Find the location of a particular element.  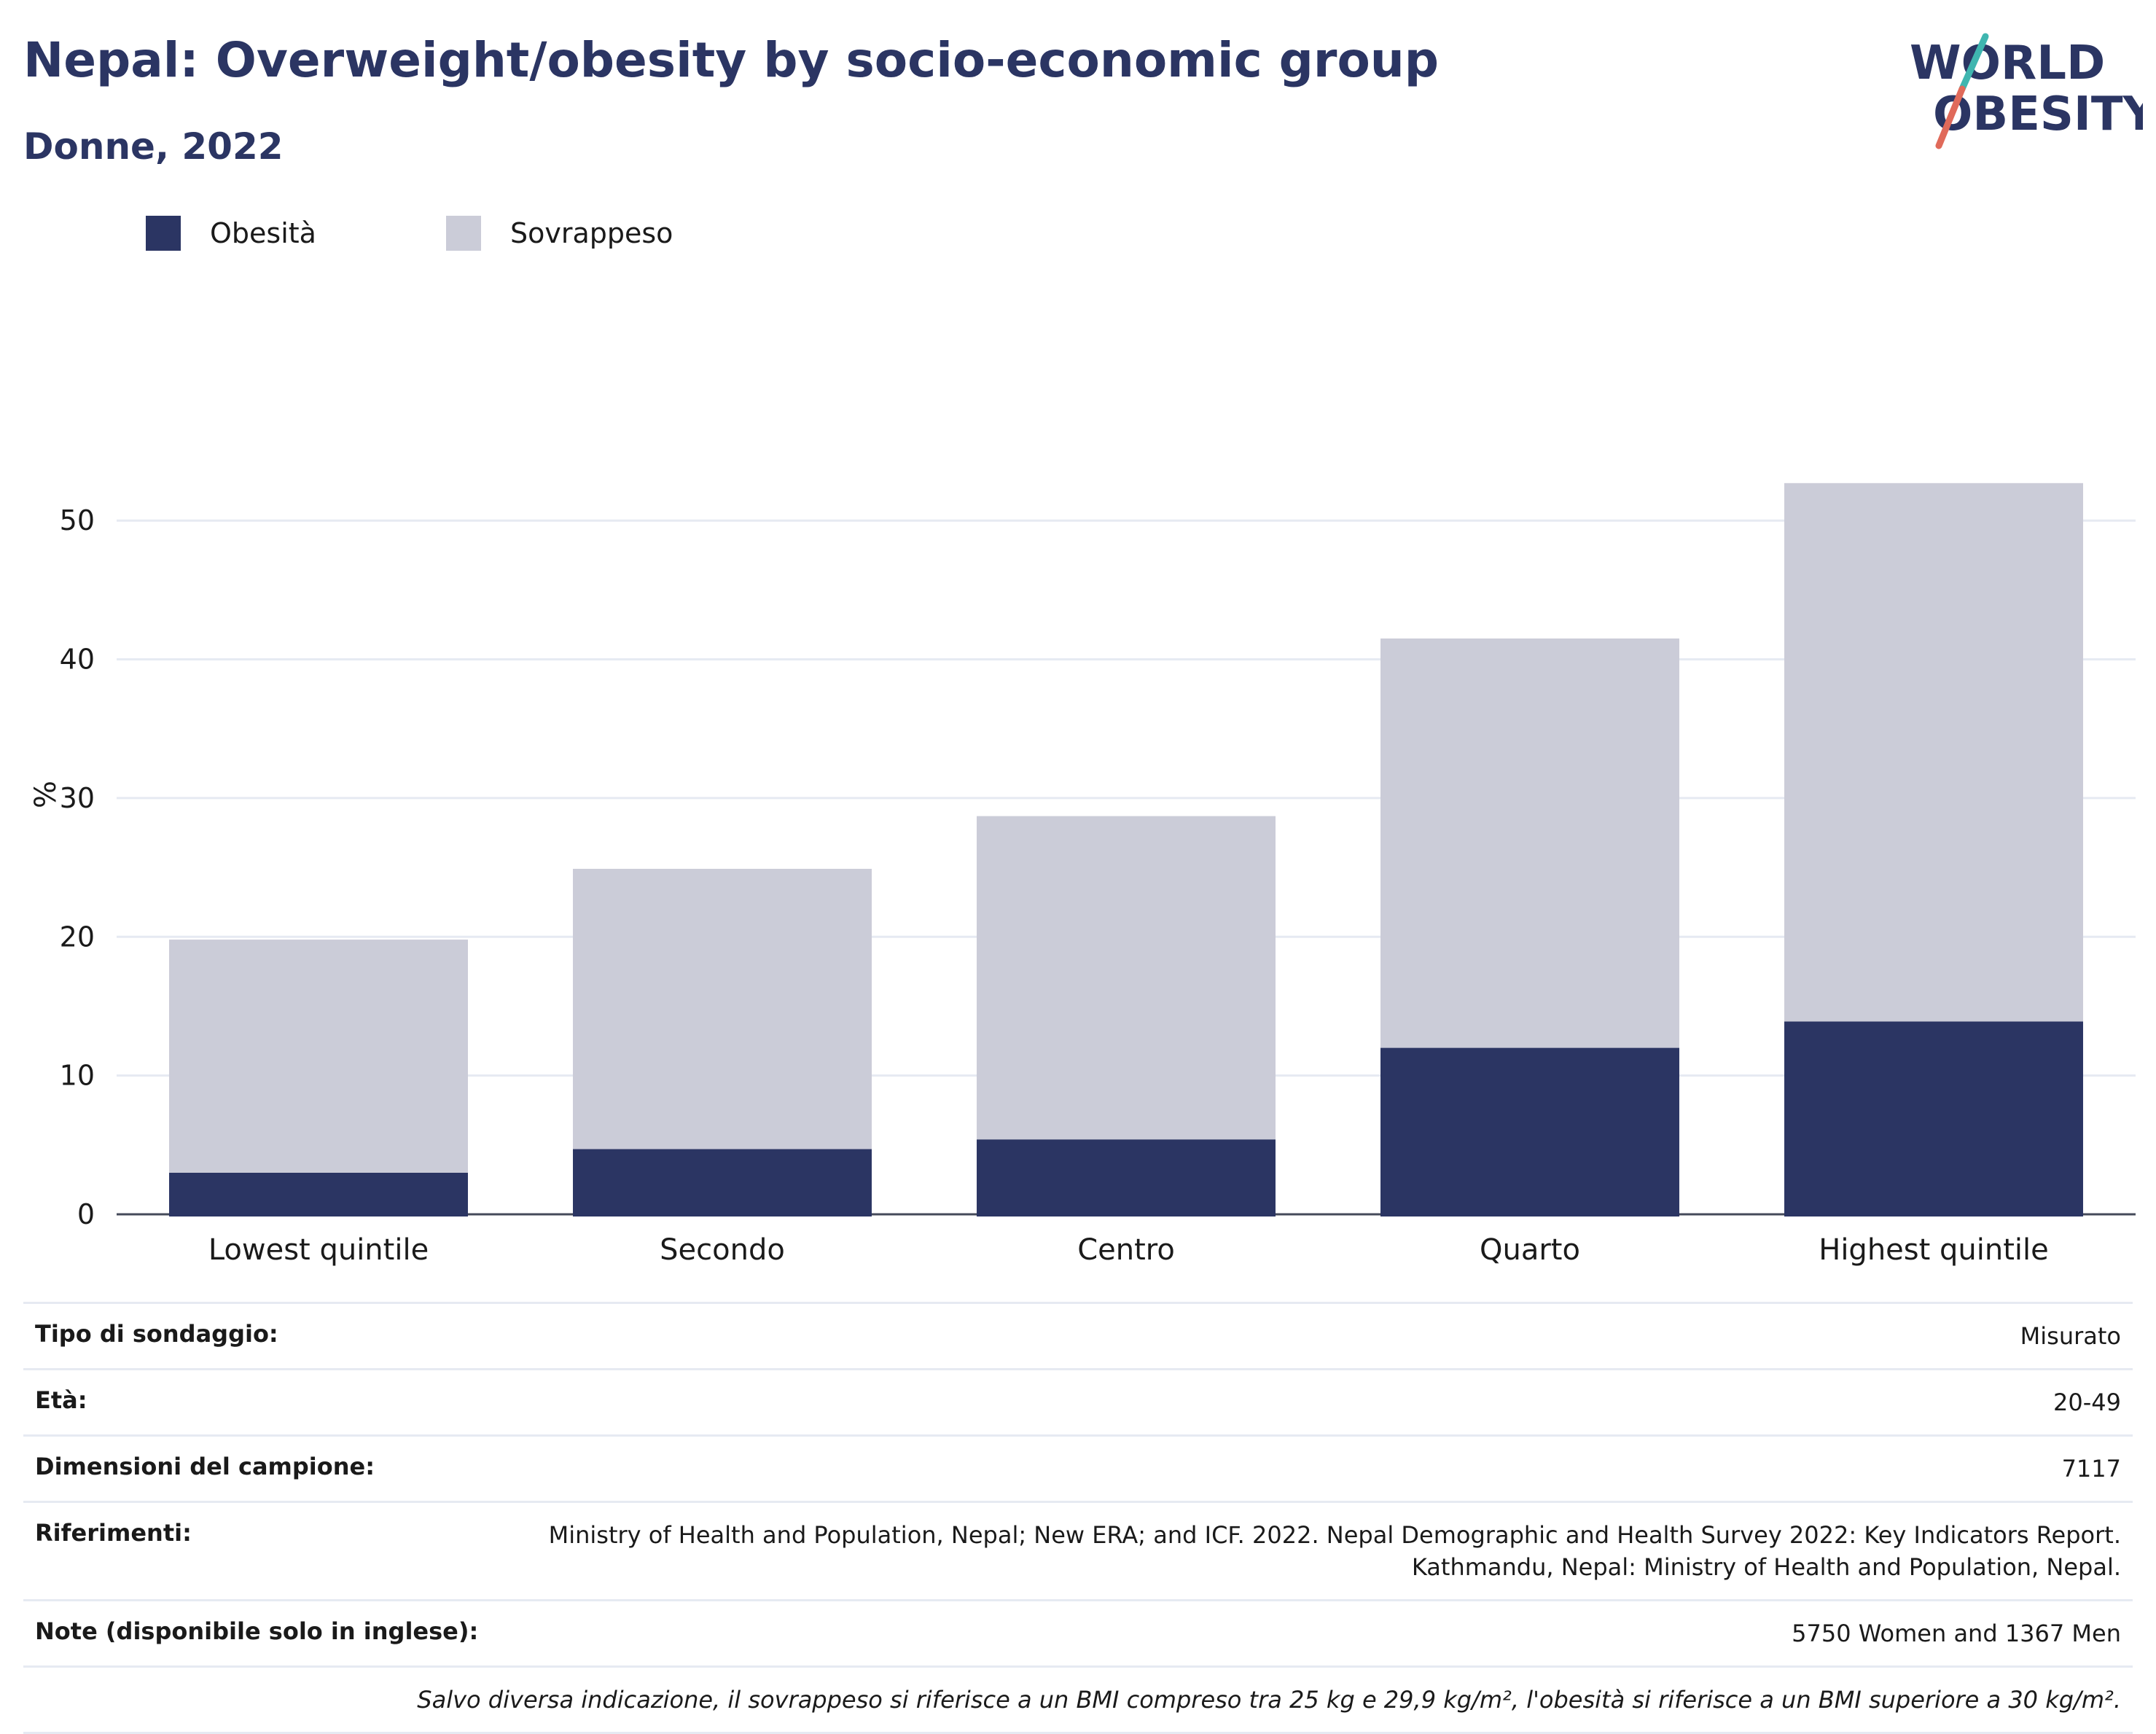

info-row-age: Età: 20-49 is located at coordinates (1078, 1401).